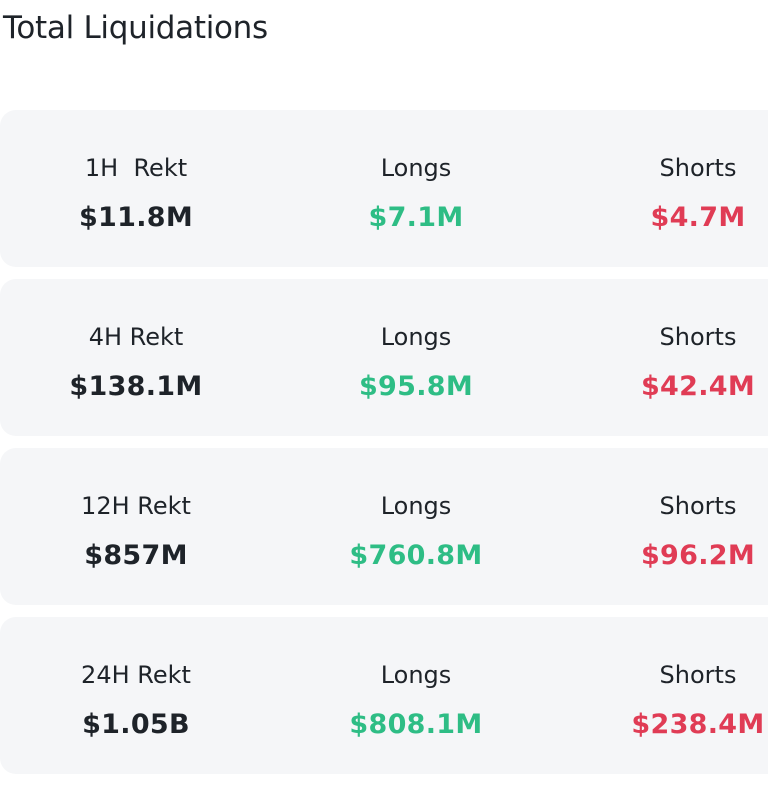 The height and width of the screenshot is (786, 768). What do you see at coordinates (416, 555) in the screenshot?
I see `longs-value: $760.8M` at bounding box center [416, 555].